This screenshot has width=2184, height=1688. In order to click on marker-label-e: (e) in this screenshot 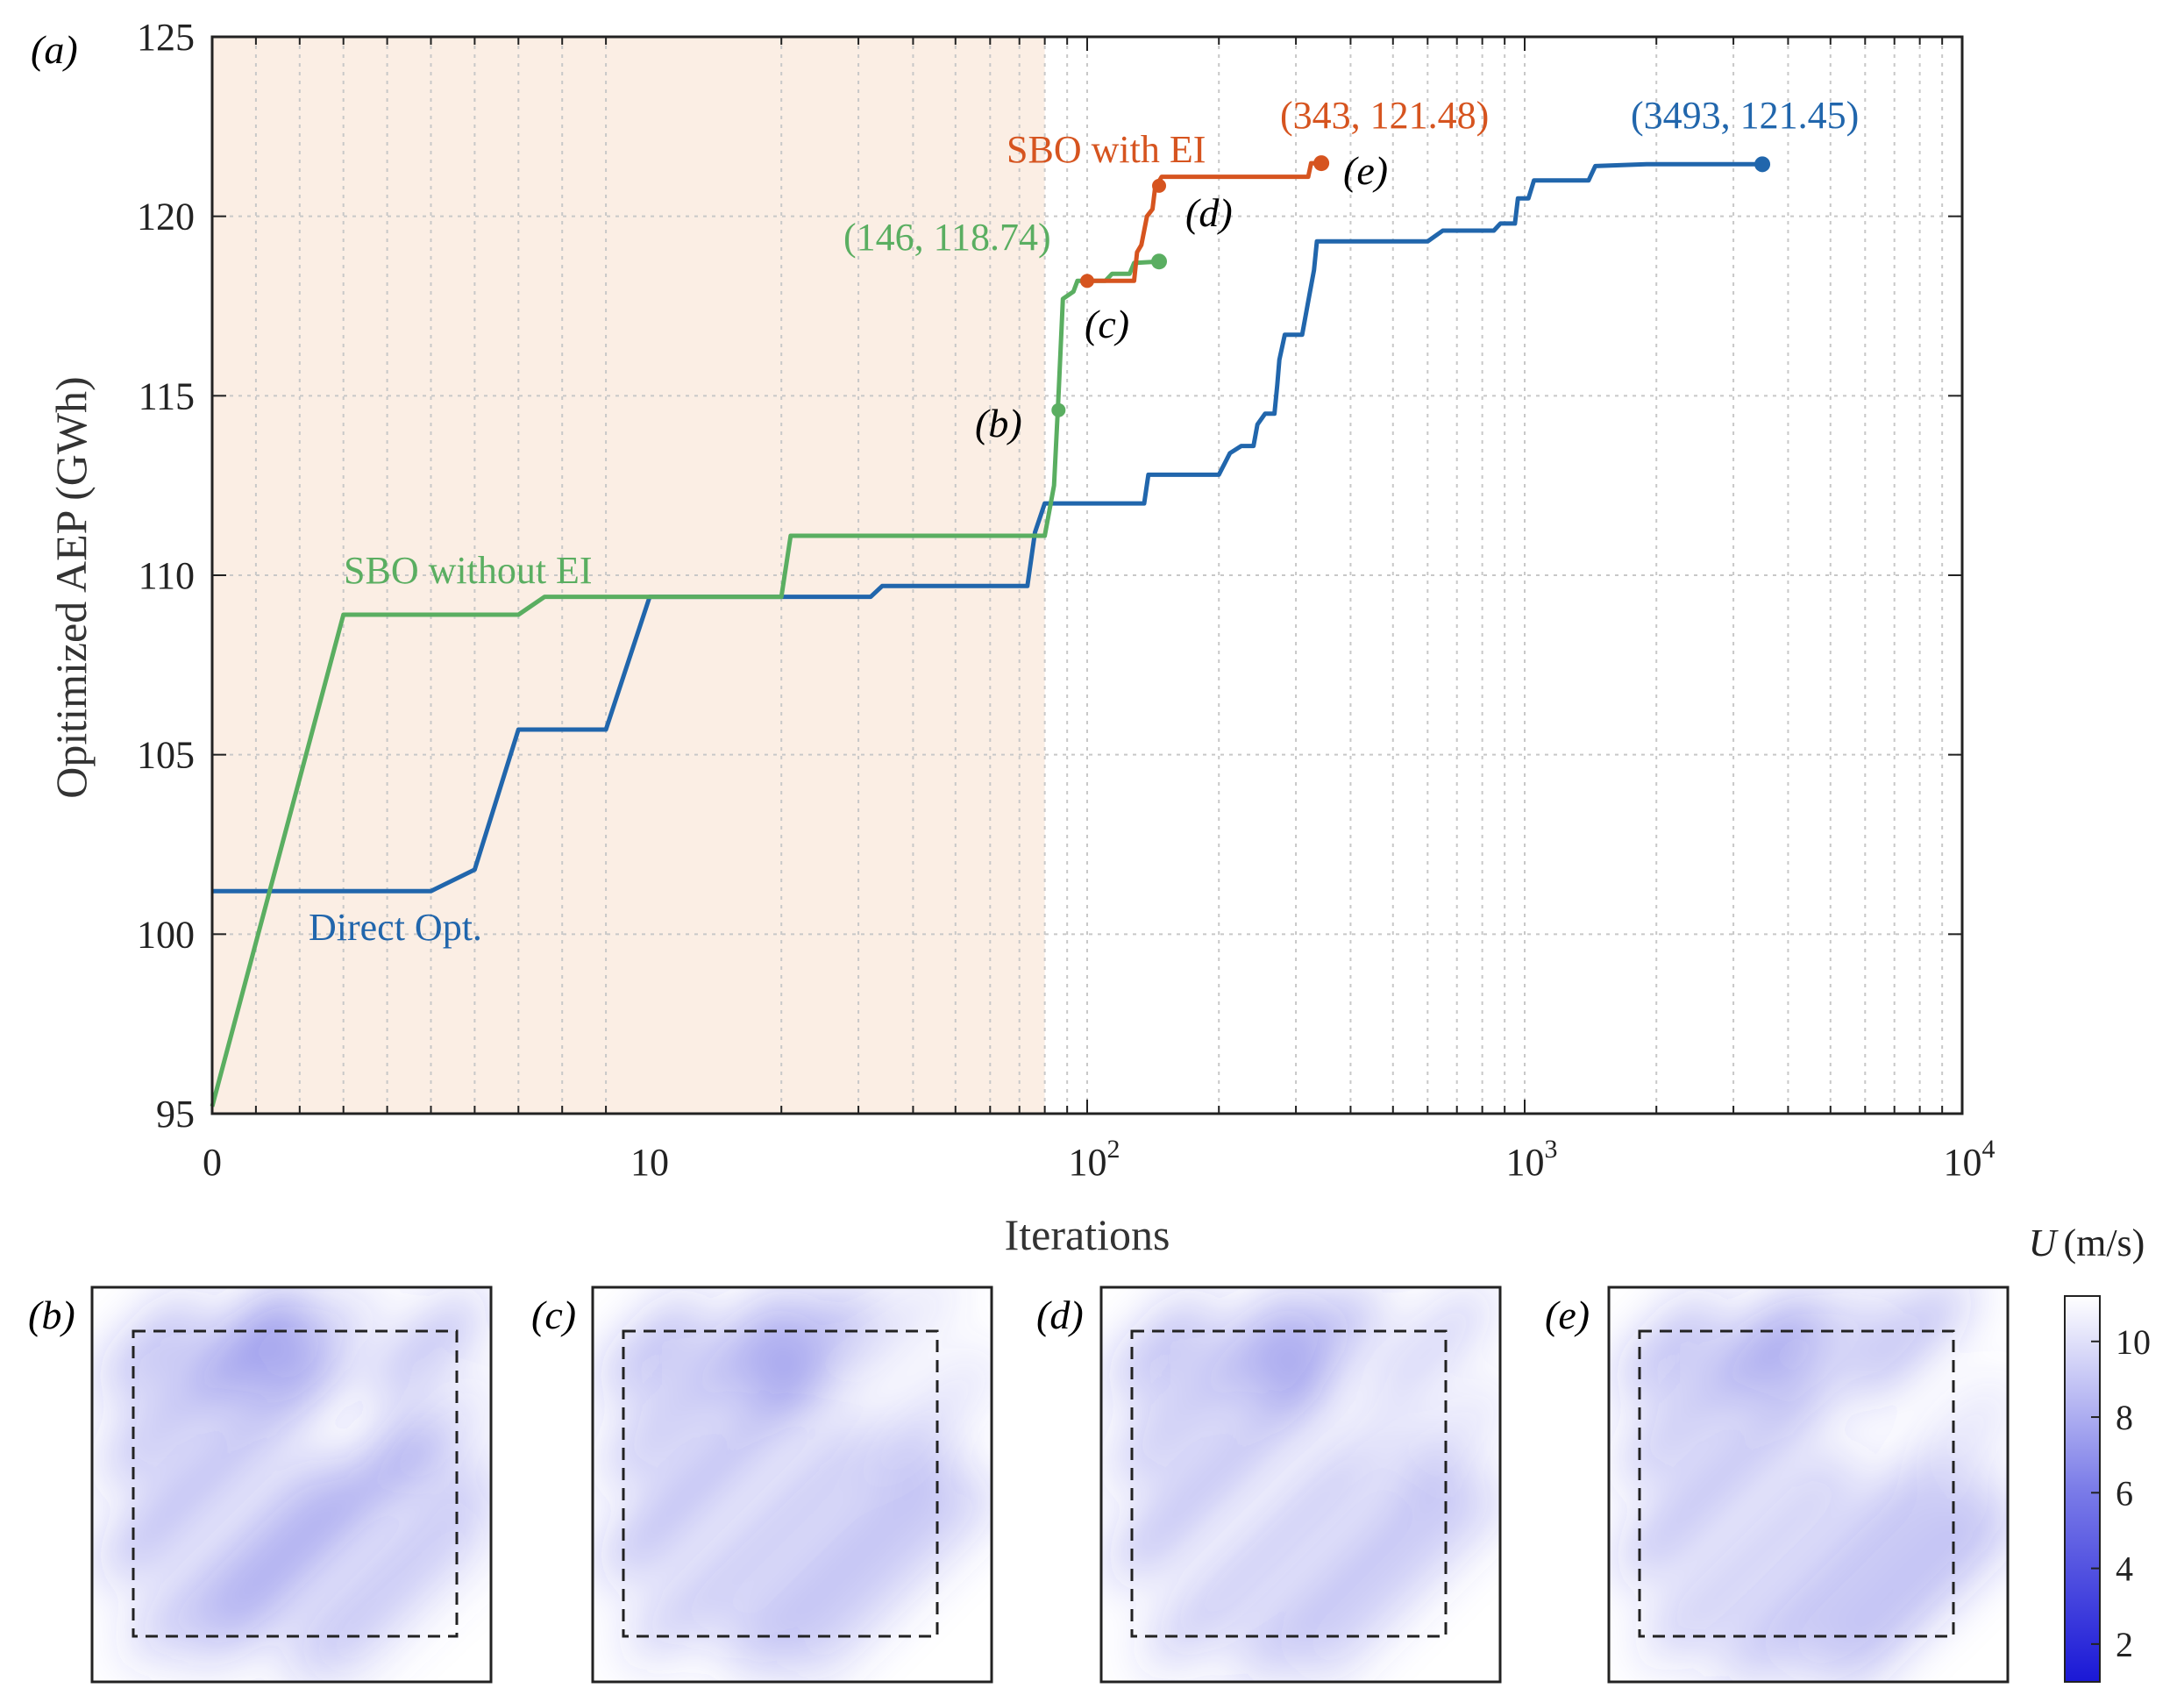, I will do `click(1365, 170)`.